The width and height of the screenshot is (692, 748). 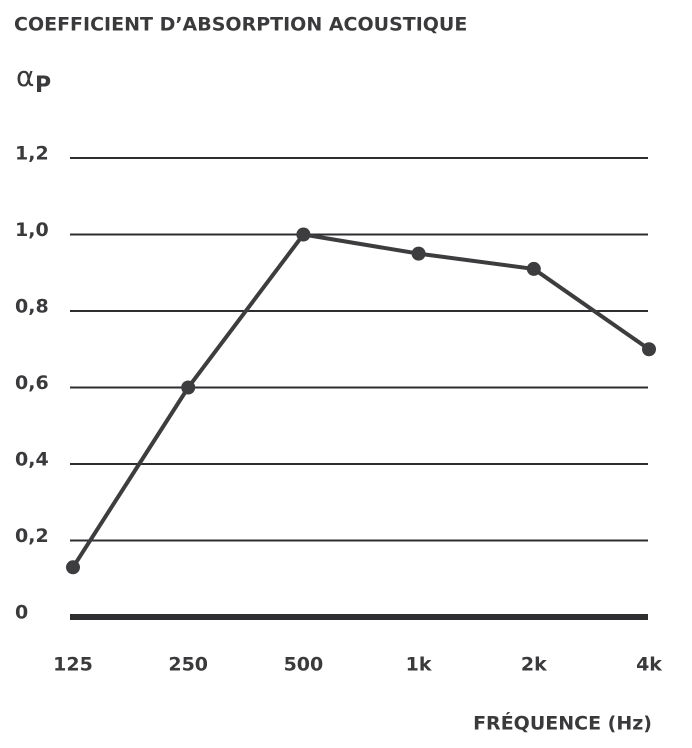 What do you see at coordinates (32, 383) in the screenshot?
I see `y-tick-label: 0,6` at bounding box center [32, 383].